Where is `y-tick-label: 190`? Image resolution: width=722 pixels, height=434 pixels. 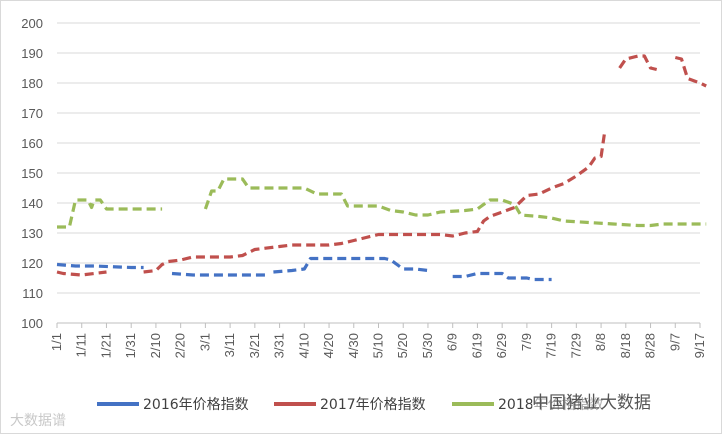
y-tick-label: 190 is located at coordinates (32, 53).